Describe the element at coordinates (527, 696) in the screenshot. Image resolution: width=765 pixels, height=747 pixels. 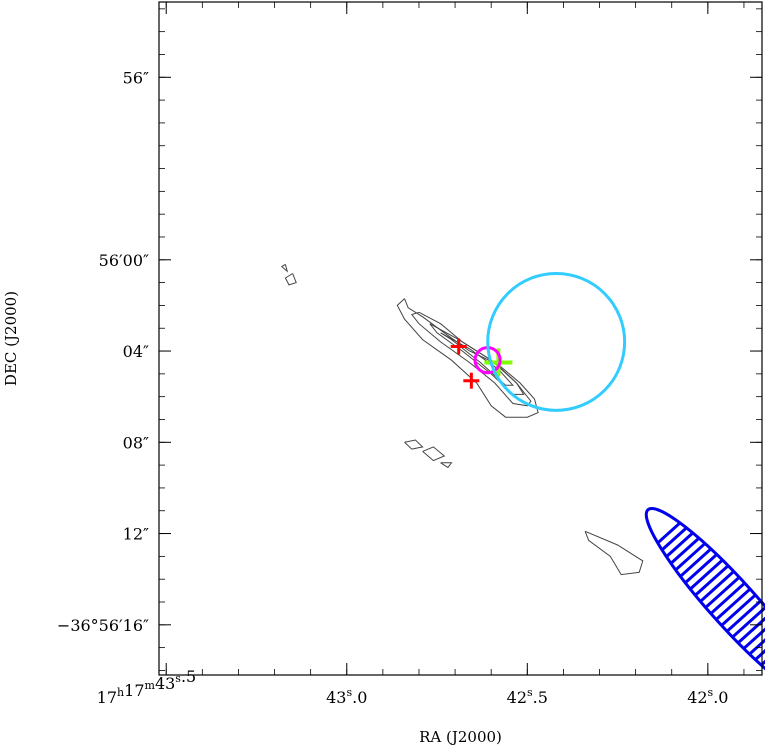
I see `x-tick-label-2: 42s.5` at that location.